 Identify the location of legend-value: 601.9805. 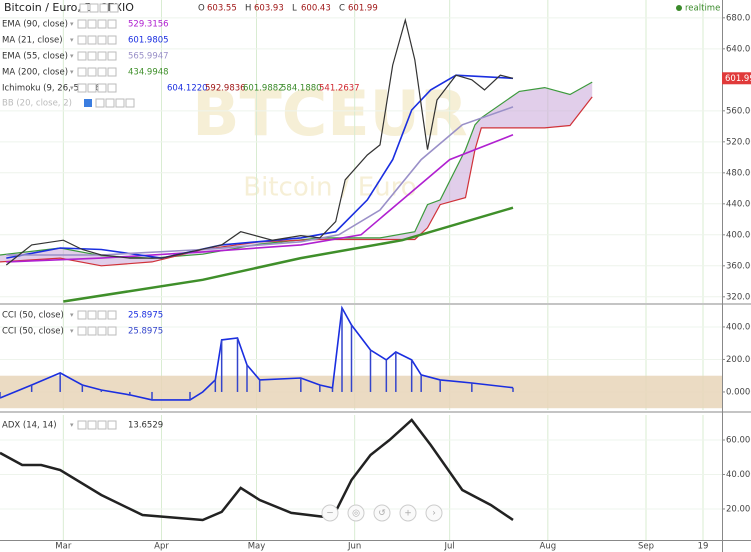
(148, 41).